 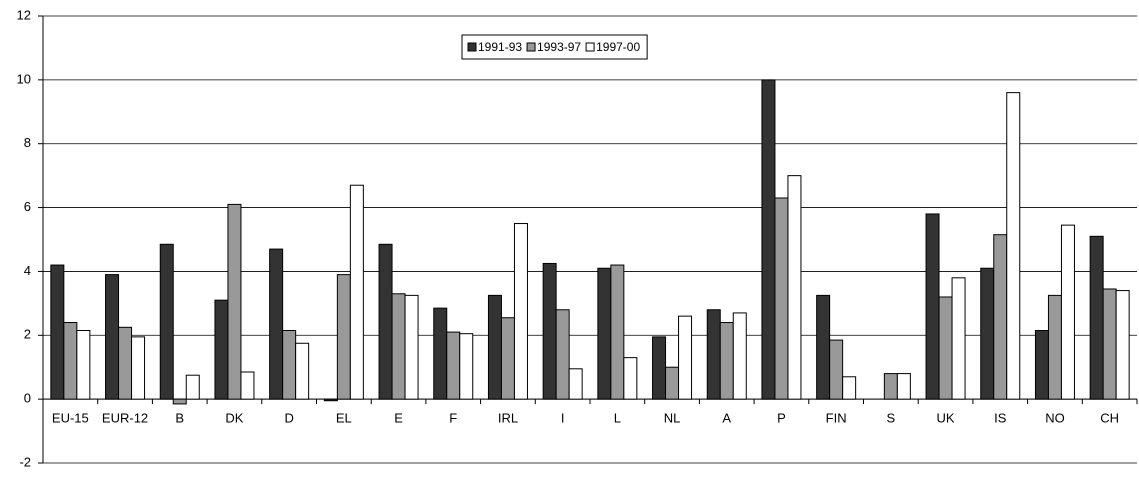 I want to click on y-tick-label: 6, so click(x=27, y=206).